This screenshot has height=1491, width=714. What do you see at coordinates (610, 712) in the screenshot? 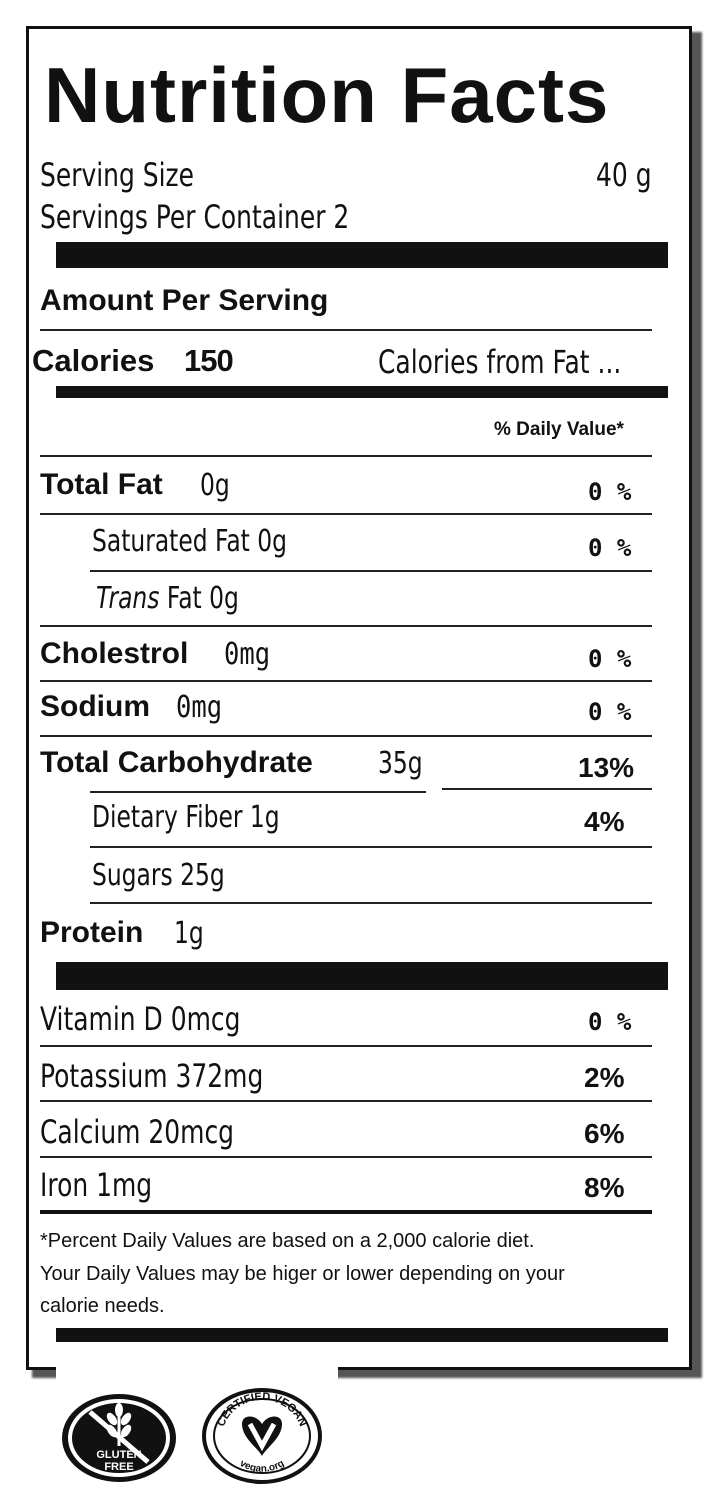
I see `sodium-dv: 0 %` at bounding box center [610, 712].